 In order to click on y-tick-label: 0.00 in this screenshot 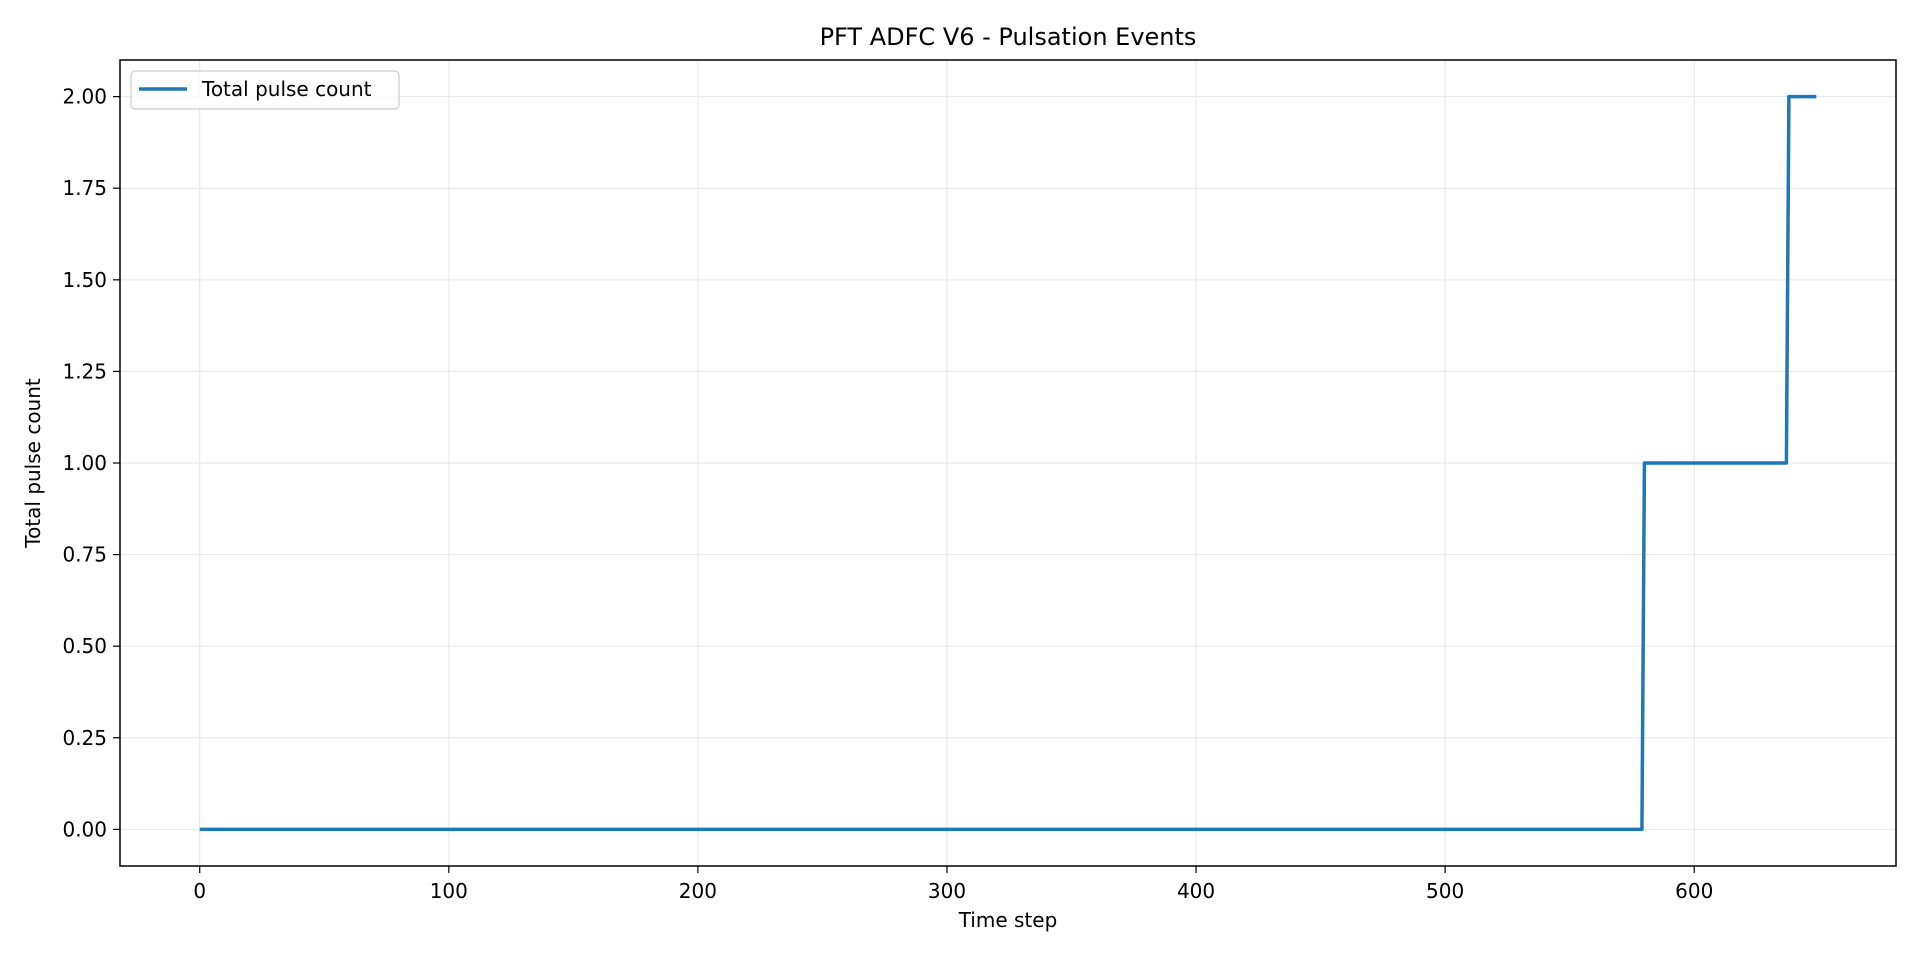, I will do `click(84, 829)`.